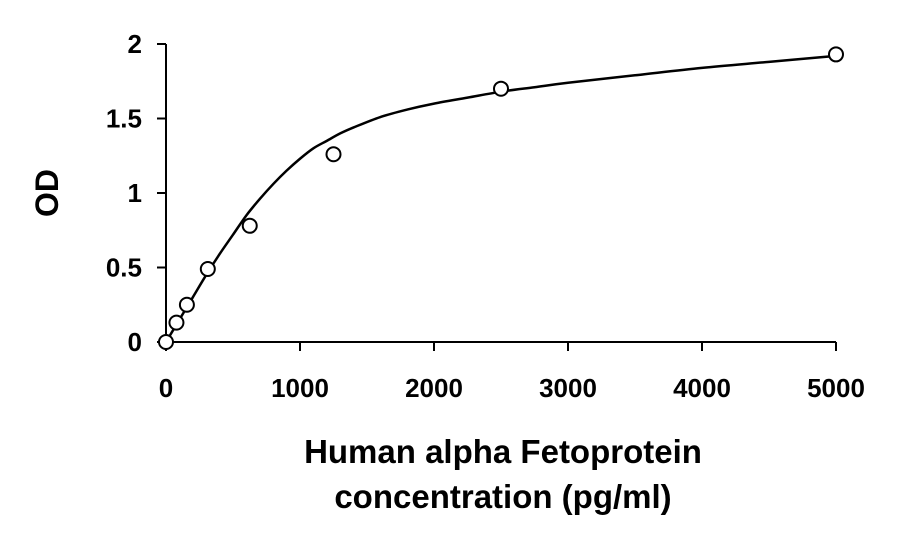 The image size is (915, 540). What do you see at coordinates (135, 342) in the screenshot?
I see `y-tick-label: 0` at bounding box center [135, 342].